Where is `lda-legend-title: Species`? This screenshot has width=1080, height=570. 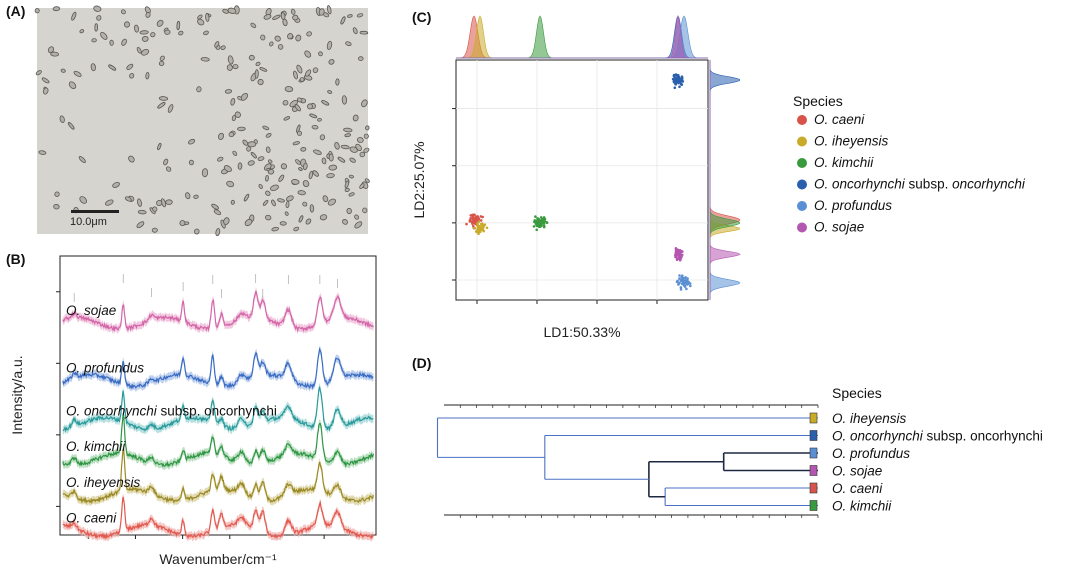
lda-legend-title: Species is located at coordinates (818, 101).